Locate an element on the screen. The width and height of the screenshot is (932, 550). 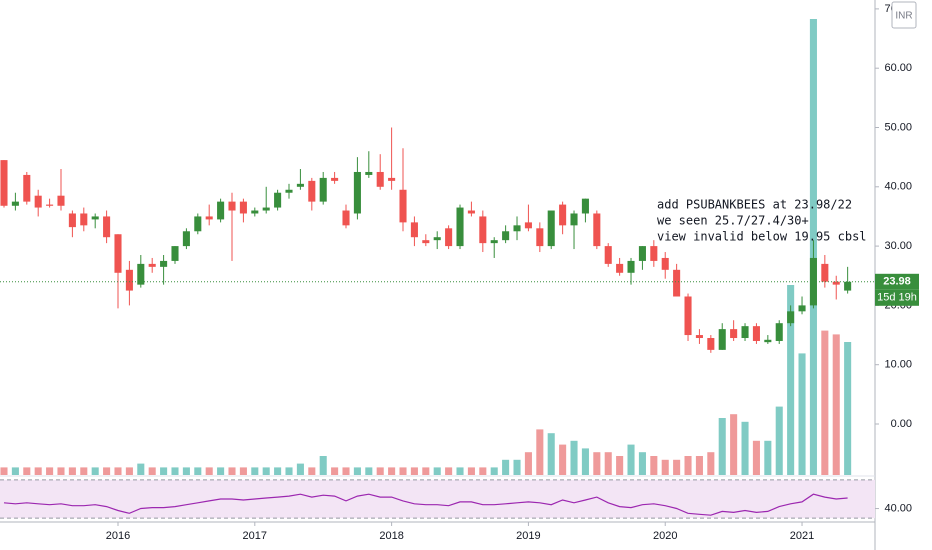
y-tick-label: 0.00 is located at coordinates (901, 424).